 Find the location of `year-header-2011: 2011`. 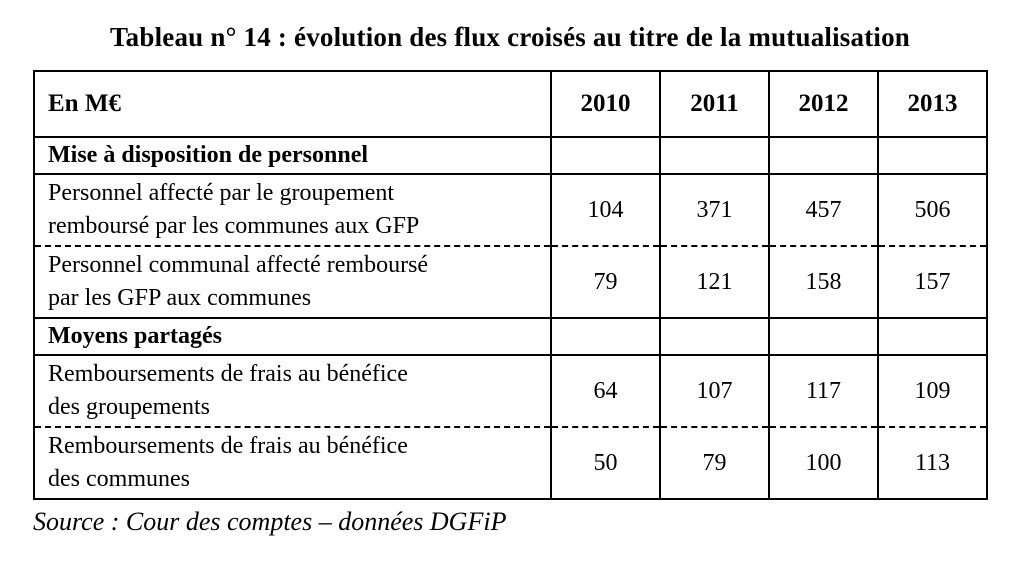

year-header-2011: 2011 is located at coordinates (714, 104).